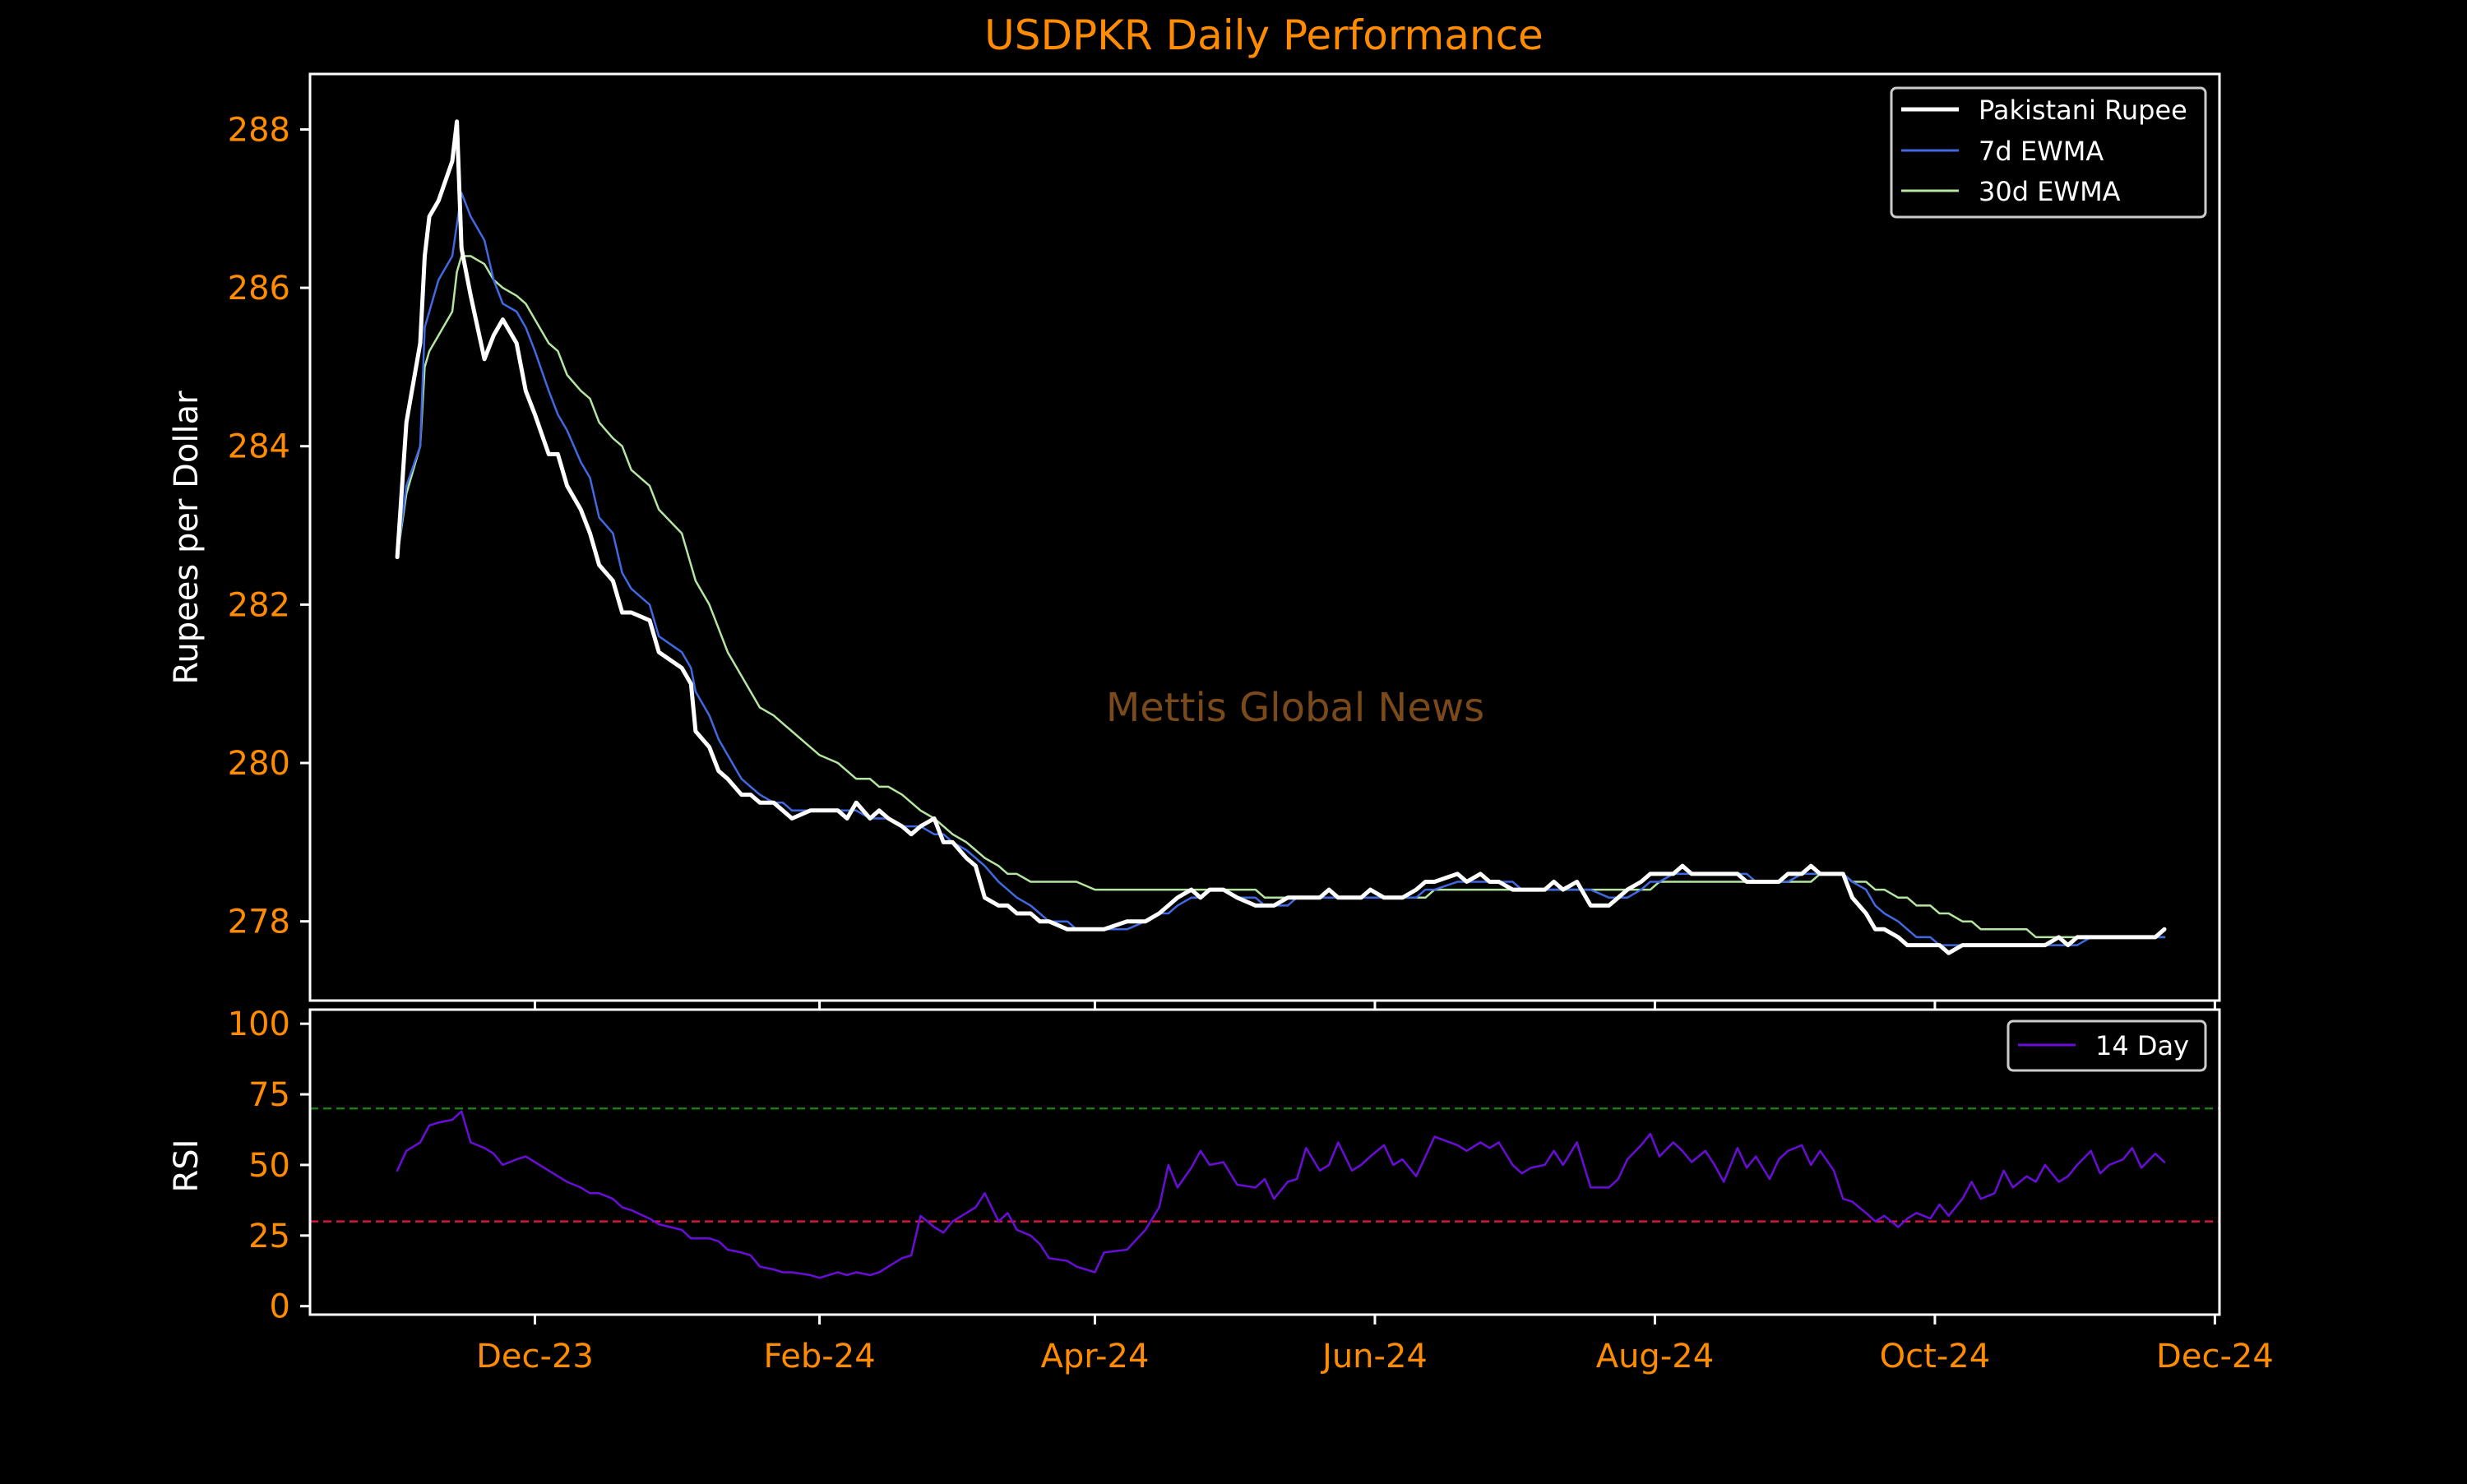 The image size is (2467, 1484). What do you see at coordinates (259, 130) in the screenshot?
I see `price-y-tick-label: 288` at bounding box center [259, 130].